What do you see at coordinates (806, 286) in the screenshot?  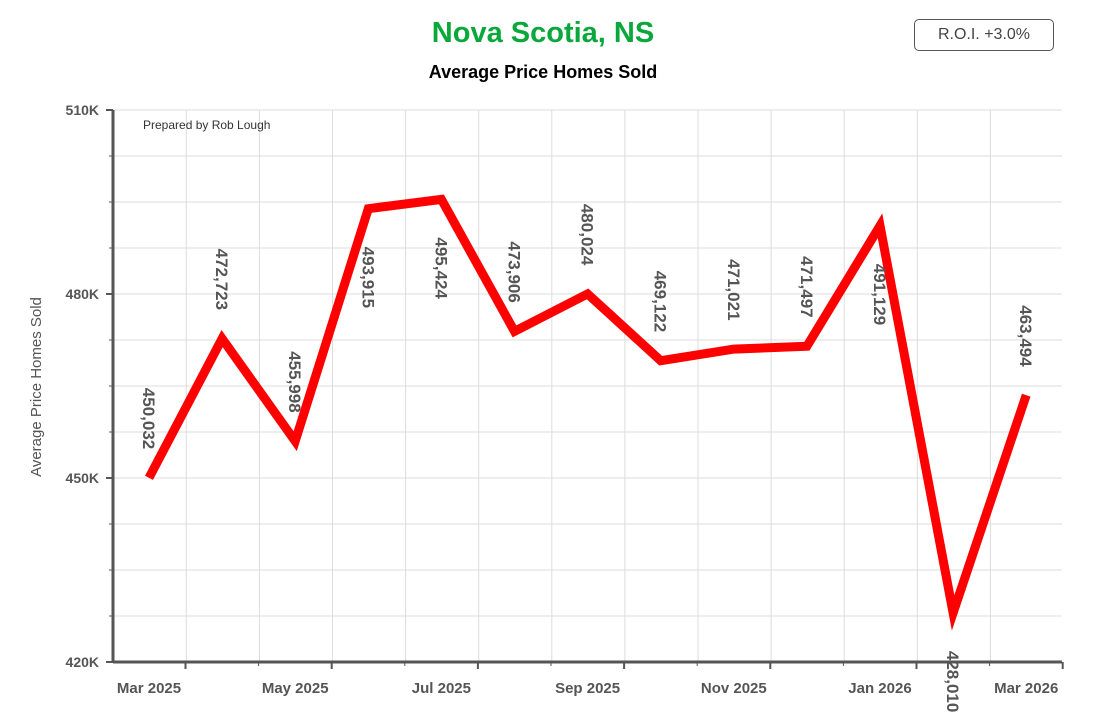 I see `data-label: 471,497` at bounding box center [806, 286].